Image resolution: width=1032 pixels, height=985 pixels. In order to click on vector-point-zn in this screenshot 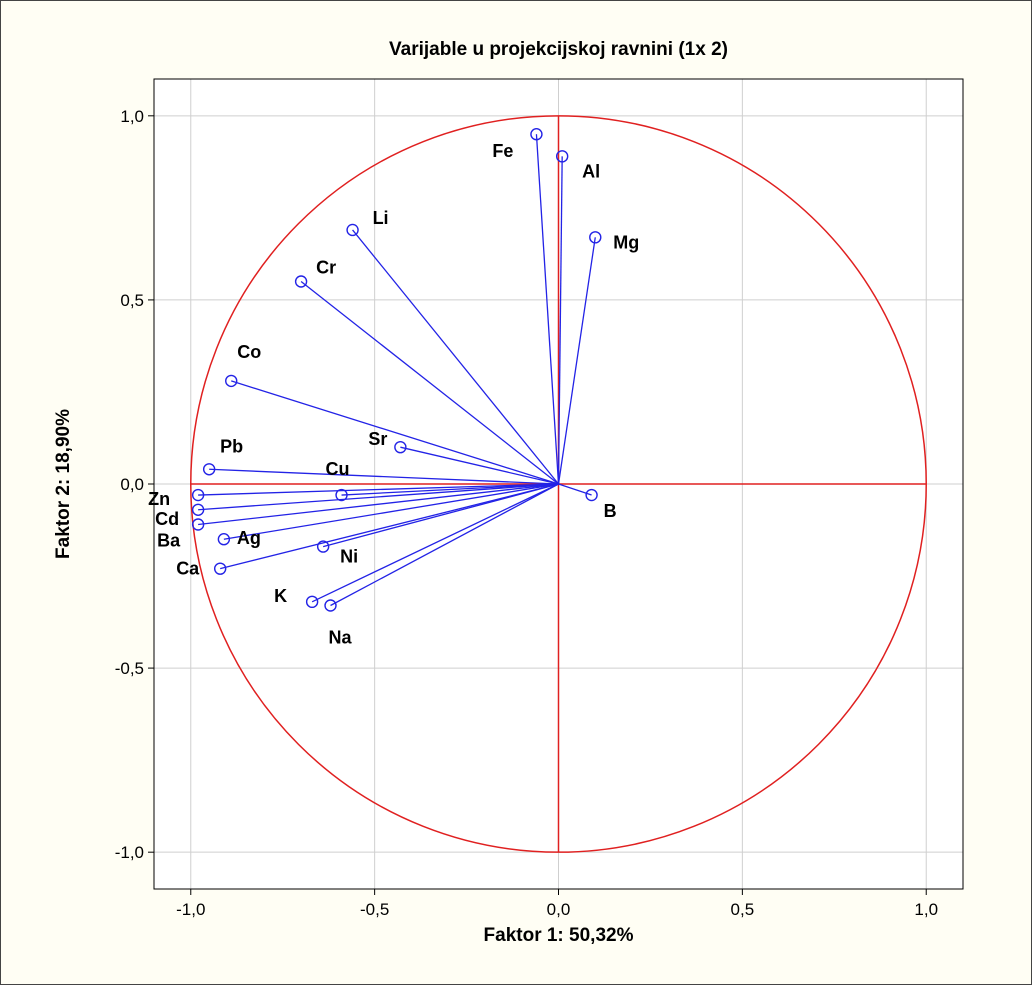, I will do `click(198, 495)`.